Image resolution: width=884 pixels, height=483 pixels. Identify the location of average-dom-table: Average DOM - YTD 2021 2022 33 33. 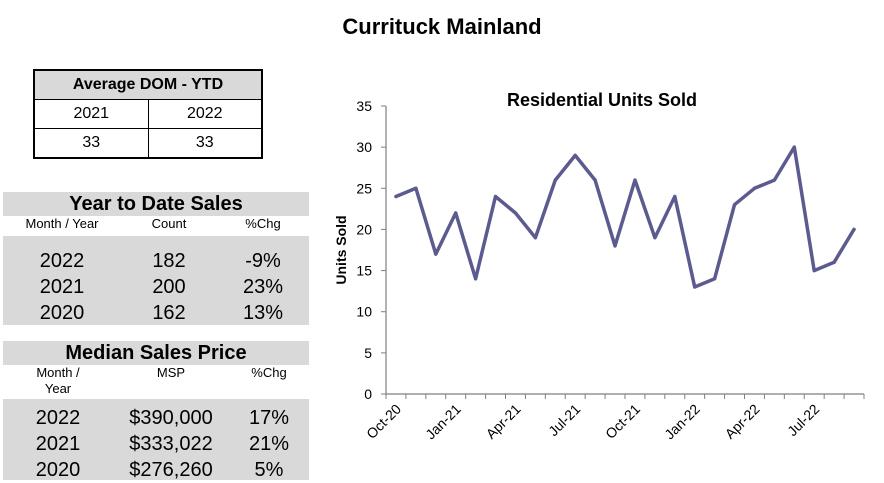
(148, 114).